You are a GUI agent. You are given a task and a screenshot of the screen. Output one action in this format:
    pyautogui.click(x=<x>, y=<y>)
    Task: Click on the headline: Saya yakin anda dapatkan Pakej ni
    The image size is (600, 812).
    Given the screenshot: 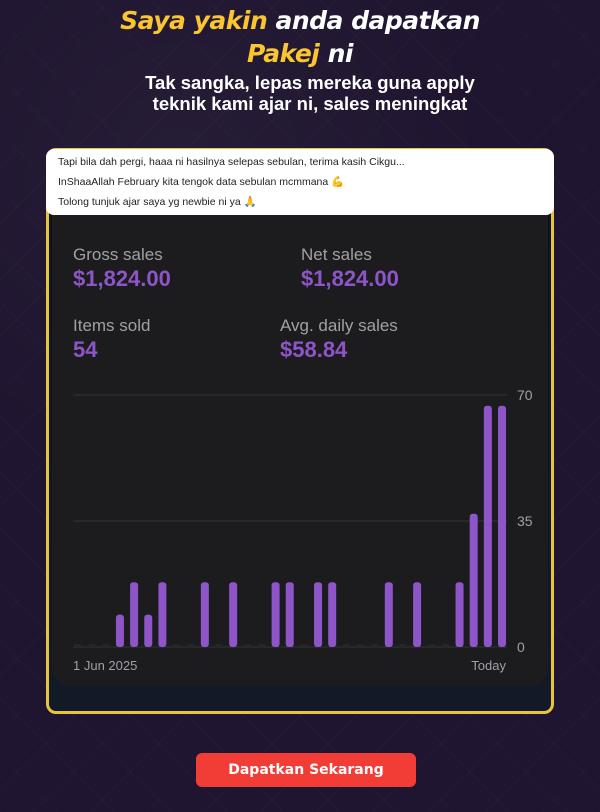 What is the action you would take?
    pyautogui.click(x=300, y=37)
    